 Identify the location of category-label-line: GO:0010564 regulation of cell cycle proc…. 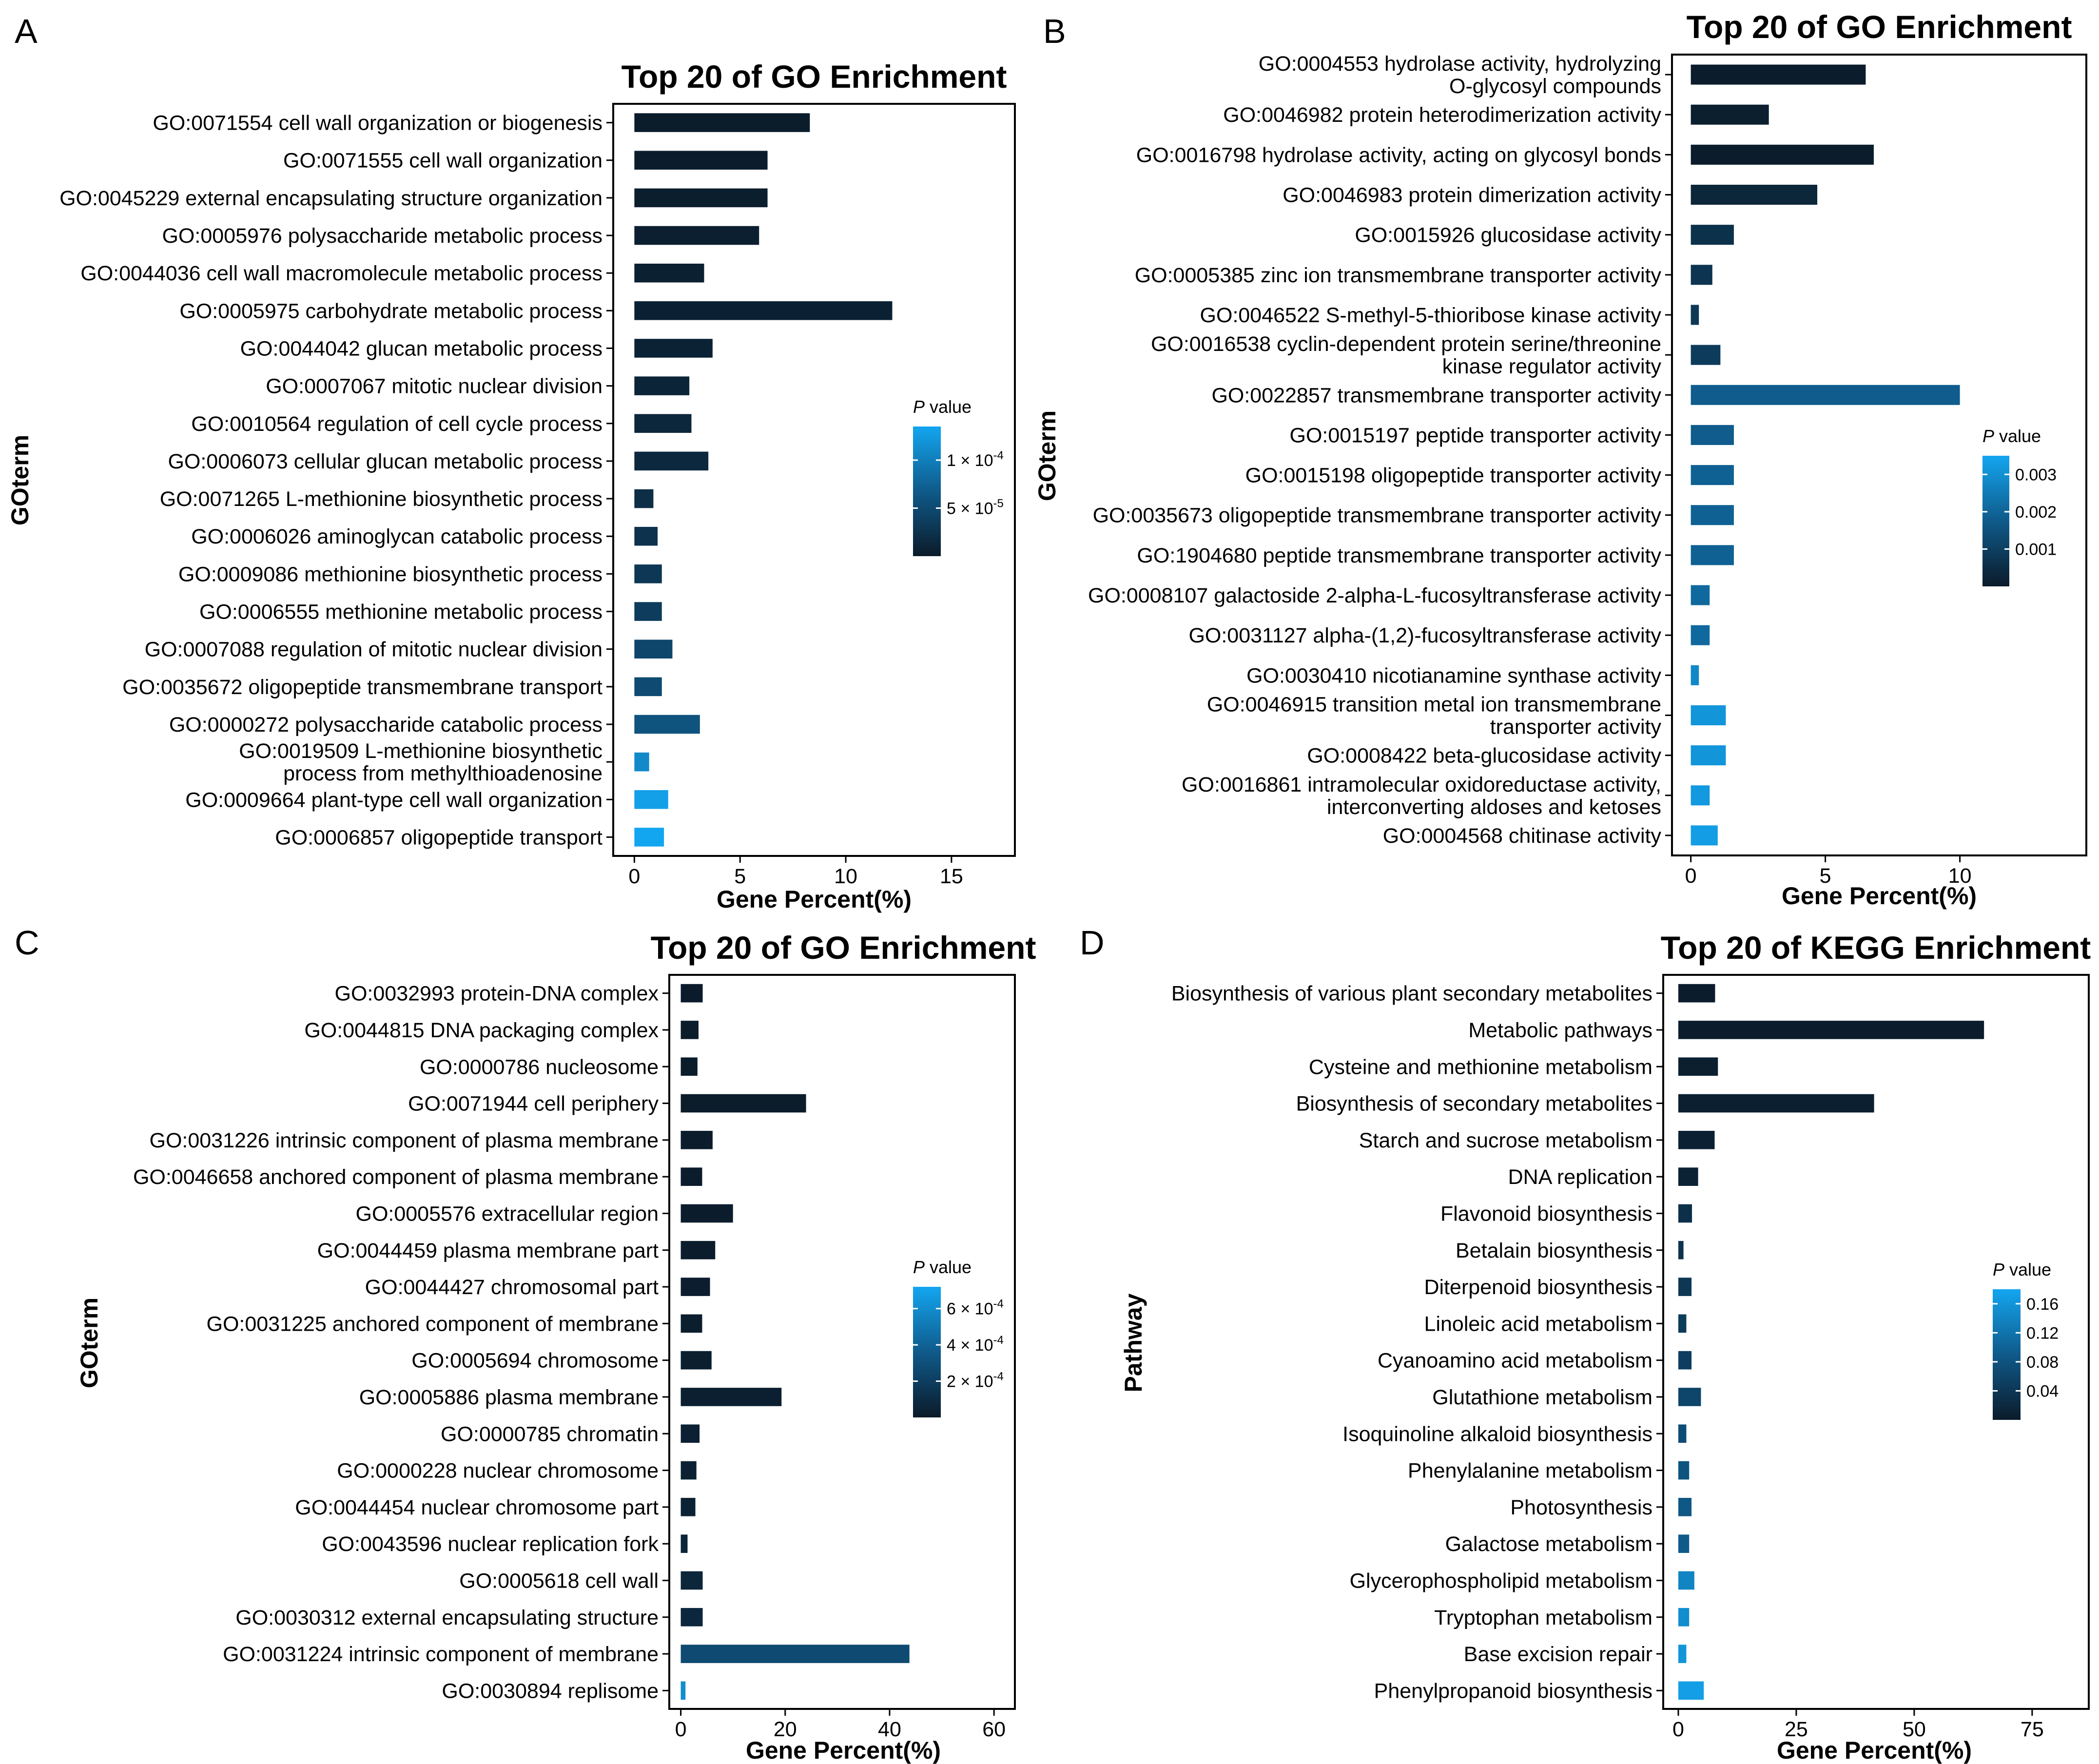
(396, 424).